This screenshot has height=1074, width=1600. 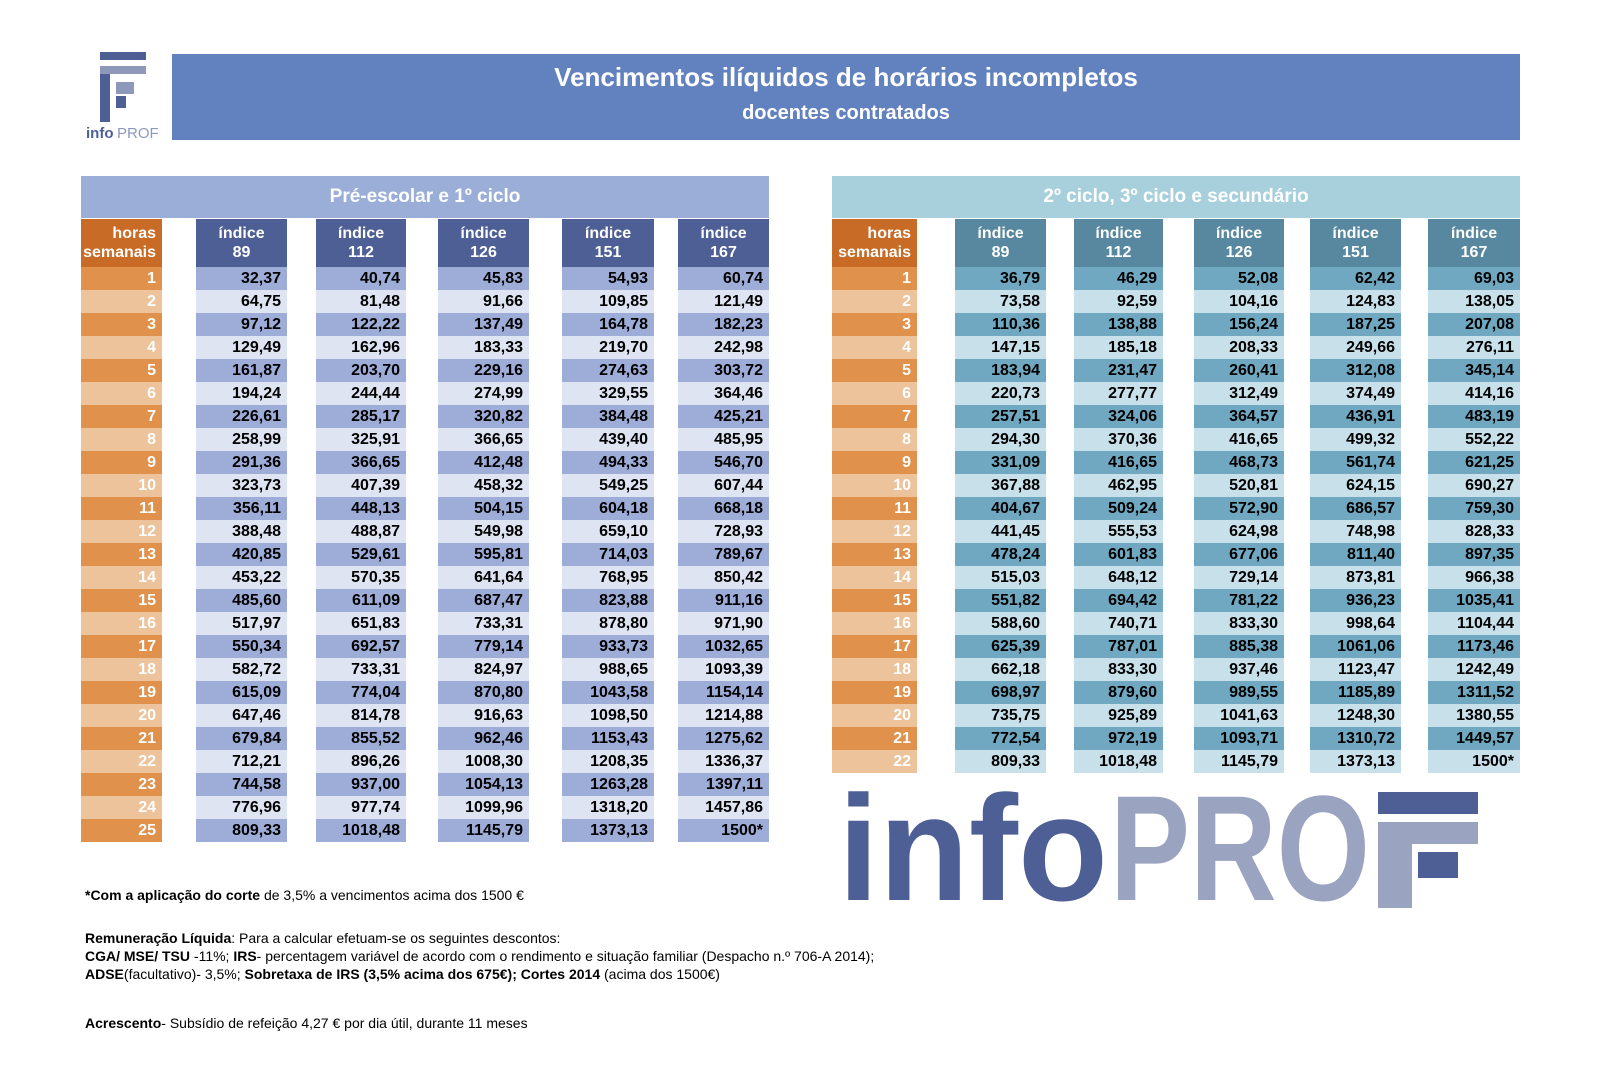 I want to click on table-row: 3 110,36 138,88 156,24 187,25 207,08, so click(x=1176, y=324).